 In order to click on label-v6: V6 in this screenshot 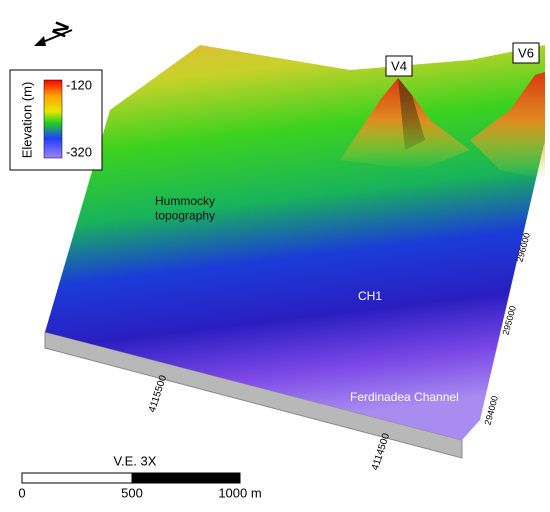, I will do `click(526, 52)`.